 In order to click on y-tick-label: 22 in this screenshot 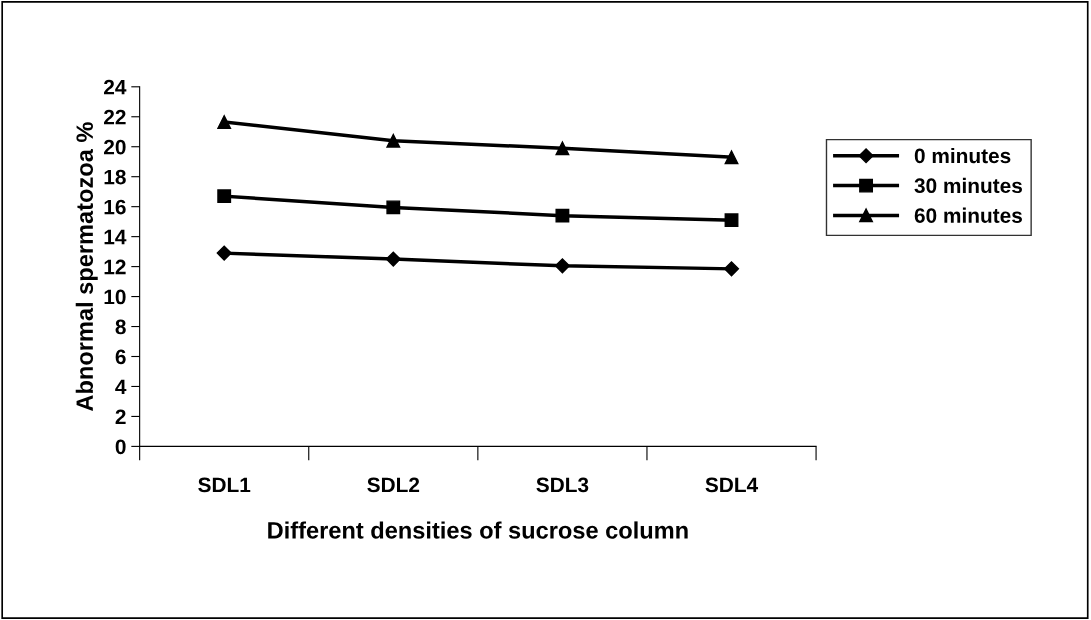, I will do `click(115, 117)`.